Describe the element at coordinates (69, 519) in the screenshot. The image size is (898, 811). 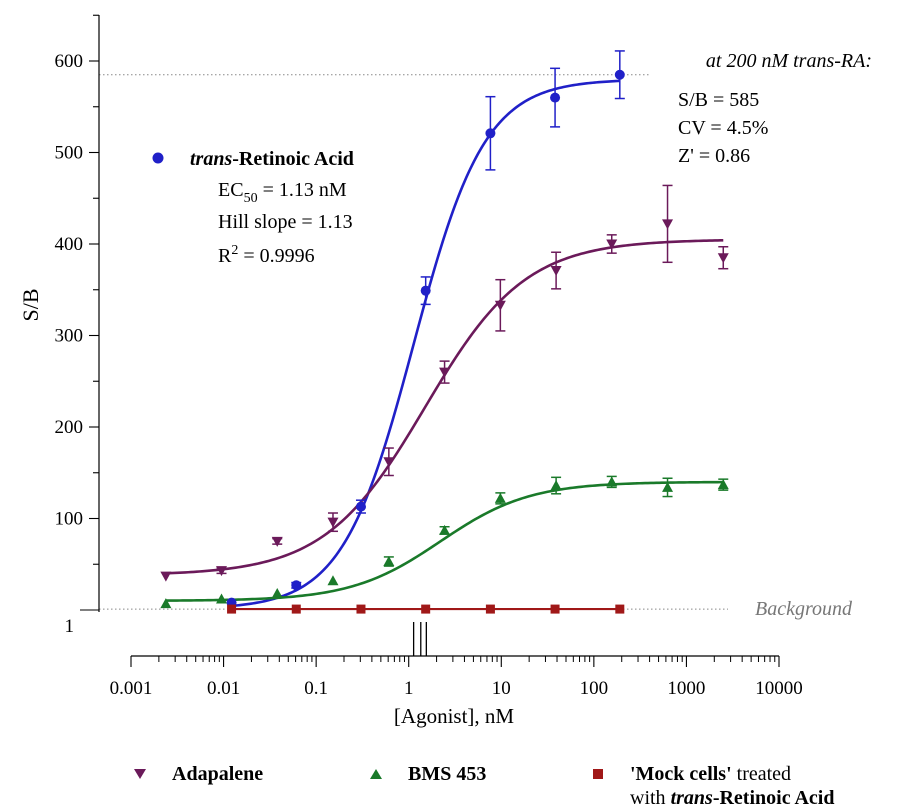
I see `y-tick-label: 100` at that location.